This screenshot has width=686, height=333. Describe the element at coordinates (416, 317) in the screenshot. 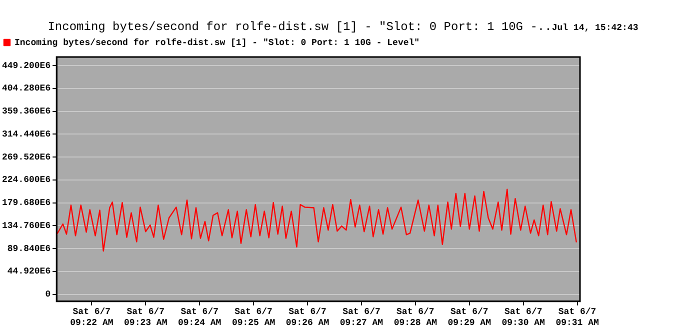

I see `x-tick-label: Sat 6/7 09:28 AM` at that location.